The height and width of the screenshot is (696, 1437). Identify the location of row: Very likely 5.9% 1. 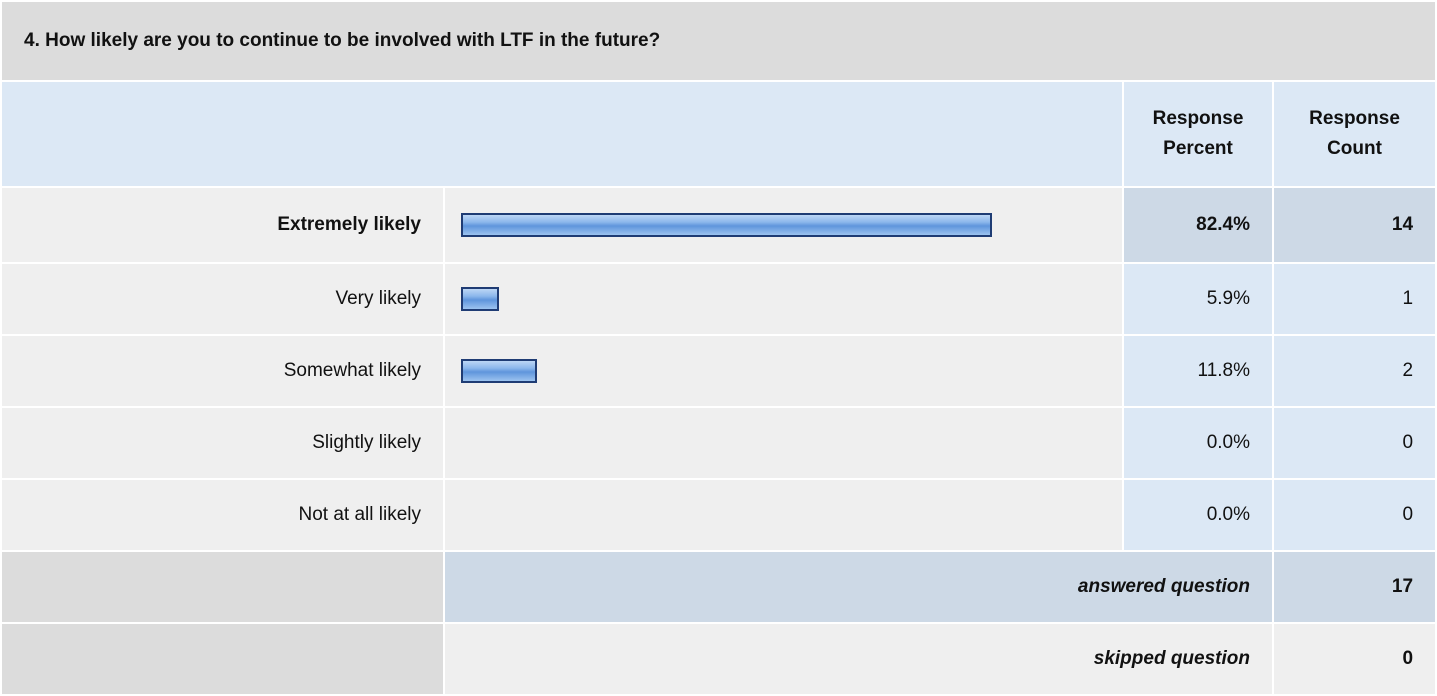
(718, 299).